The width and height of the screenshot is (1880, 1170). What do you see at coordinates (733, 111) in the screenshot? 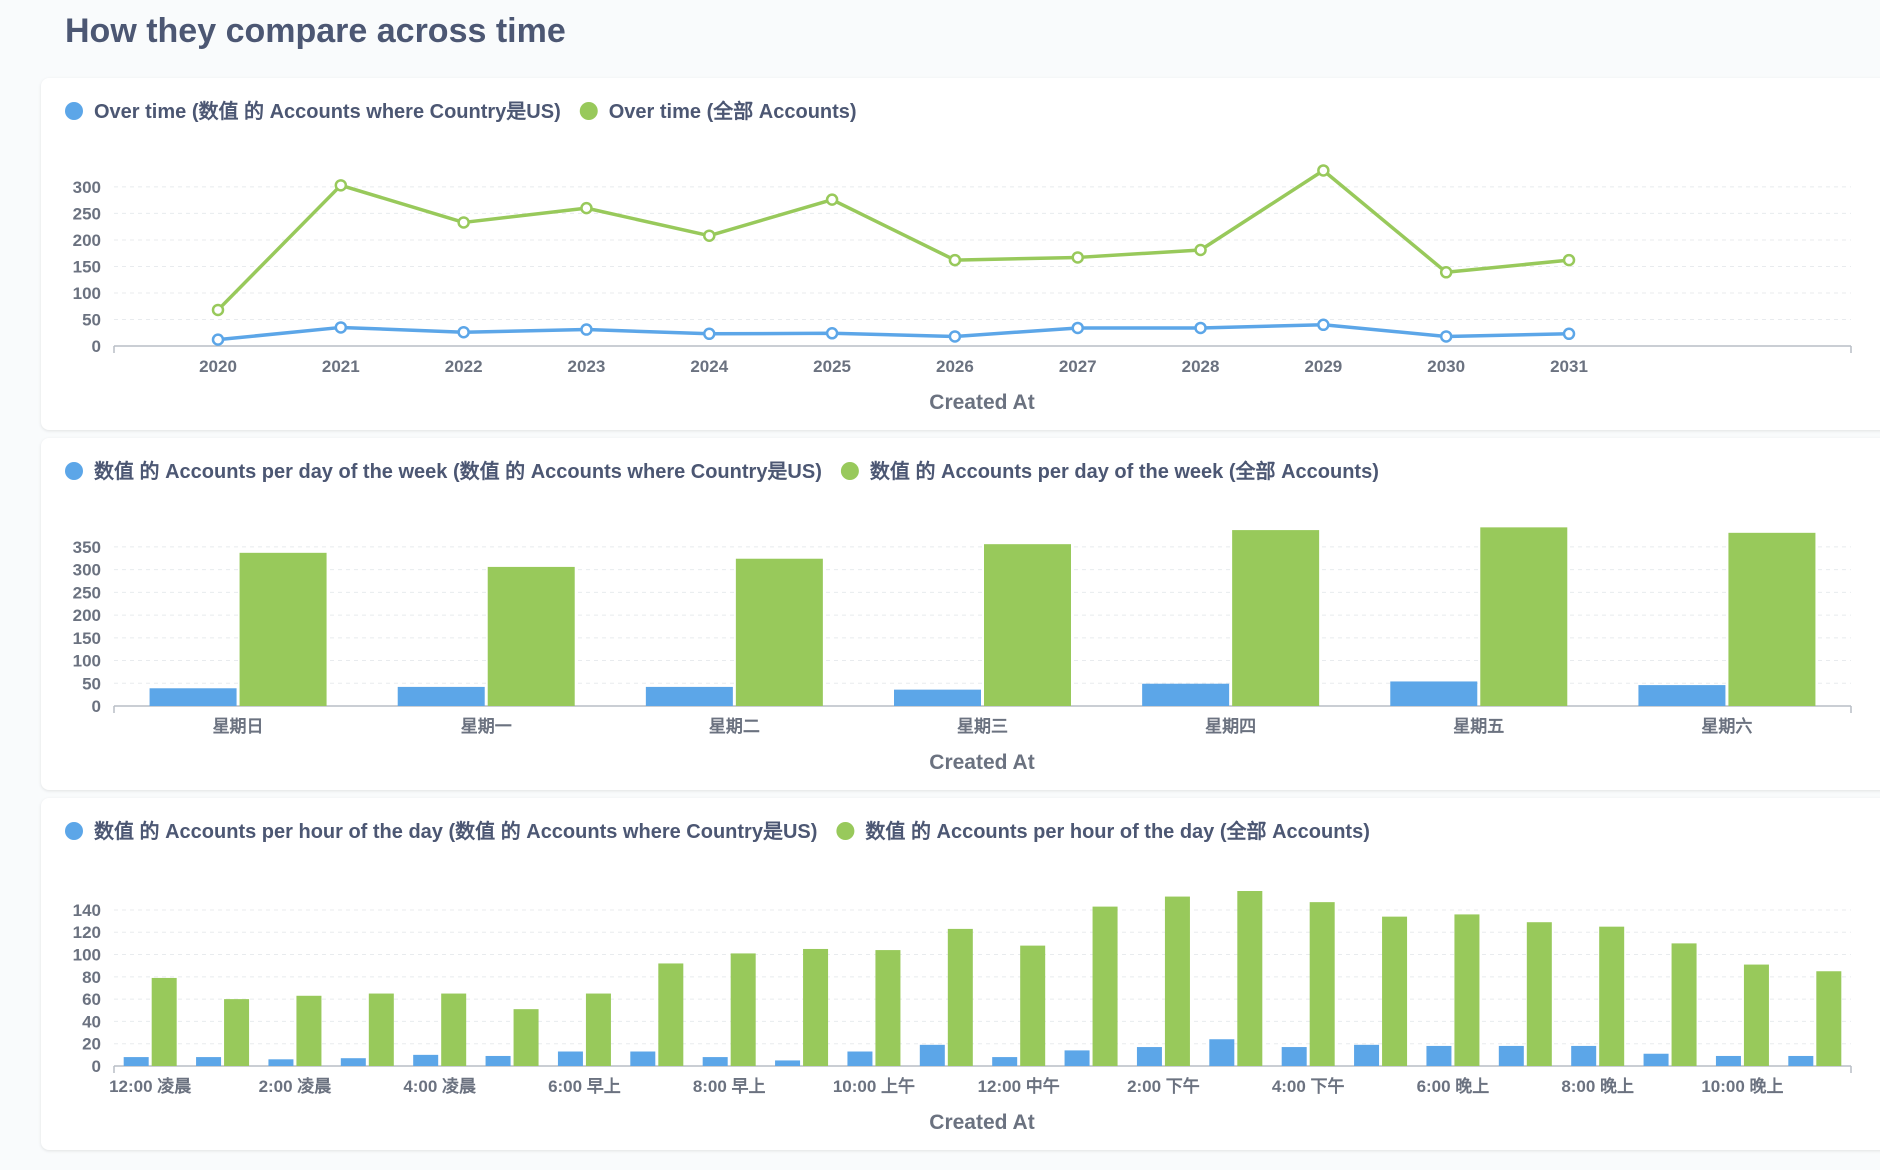
I see `legend-label-all: Over time (全部 Accounts)` at bounding box center [733, 111].